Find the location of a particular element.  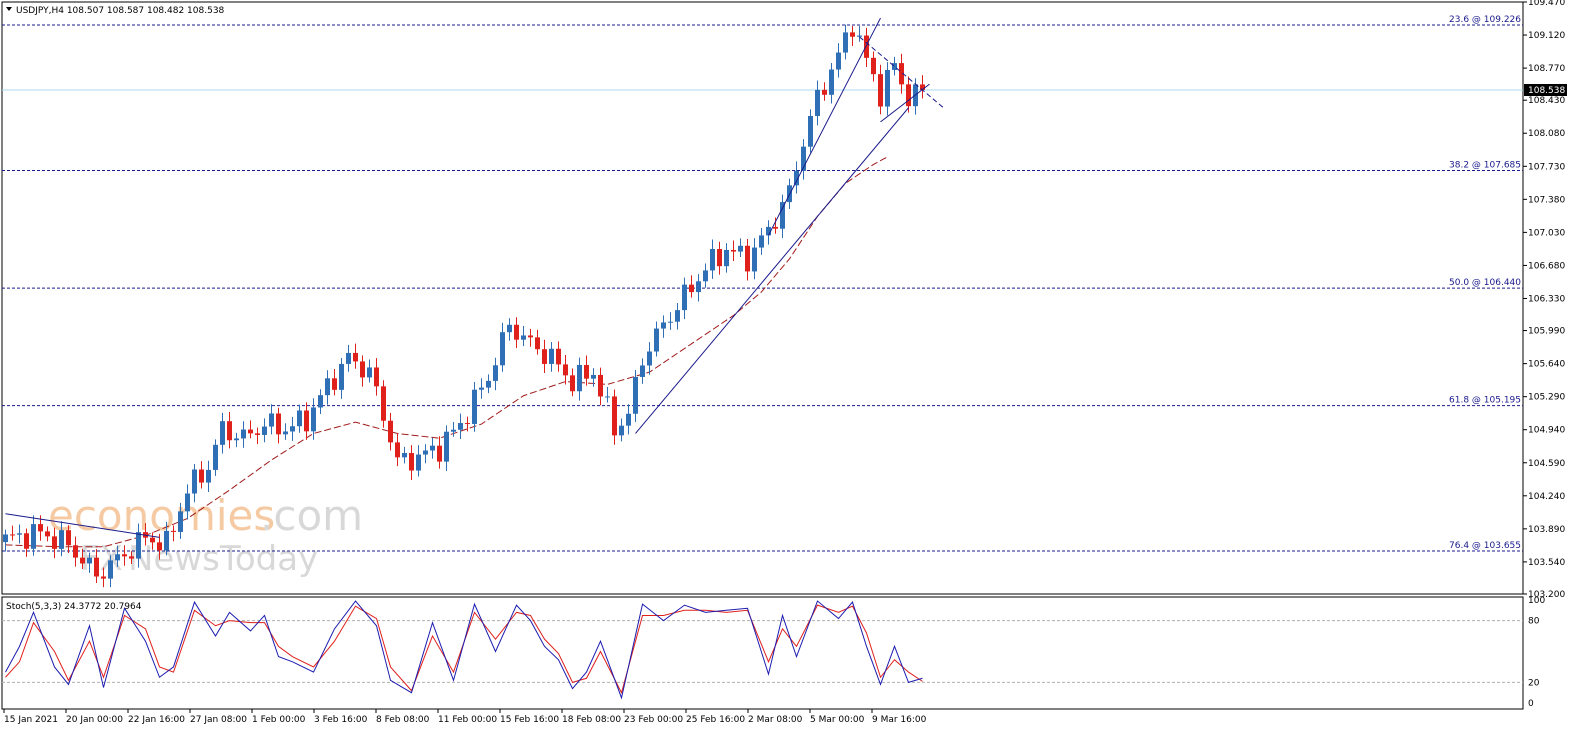

y-tick-label: 103.890 is located at coordinates (1546, 530).